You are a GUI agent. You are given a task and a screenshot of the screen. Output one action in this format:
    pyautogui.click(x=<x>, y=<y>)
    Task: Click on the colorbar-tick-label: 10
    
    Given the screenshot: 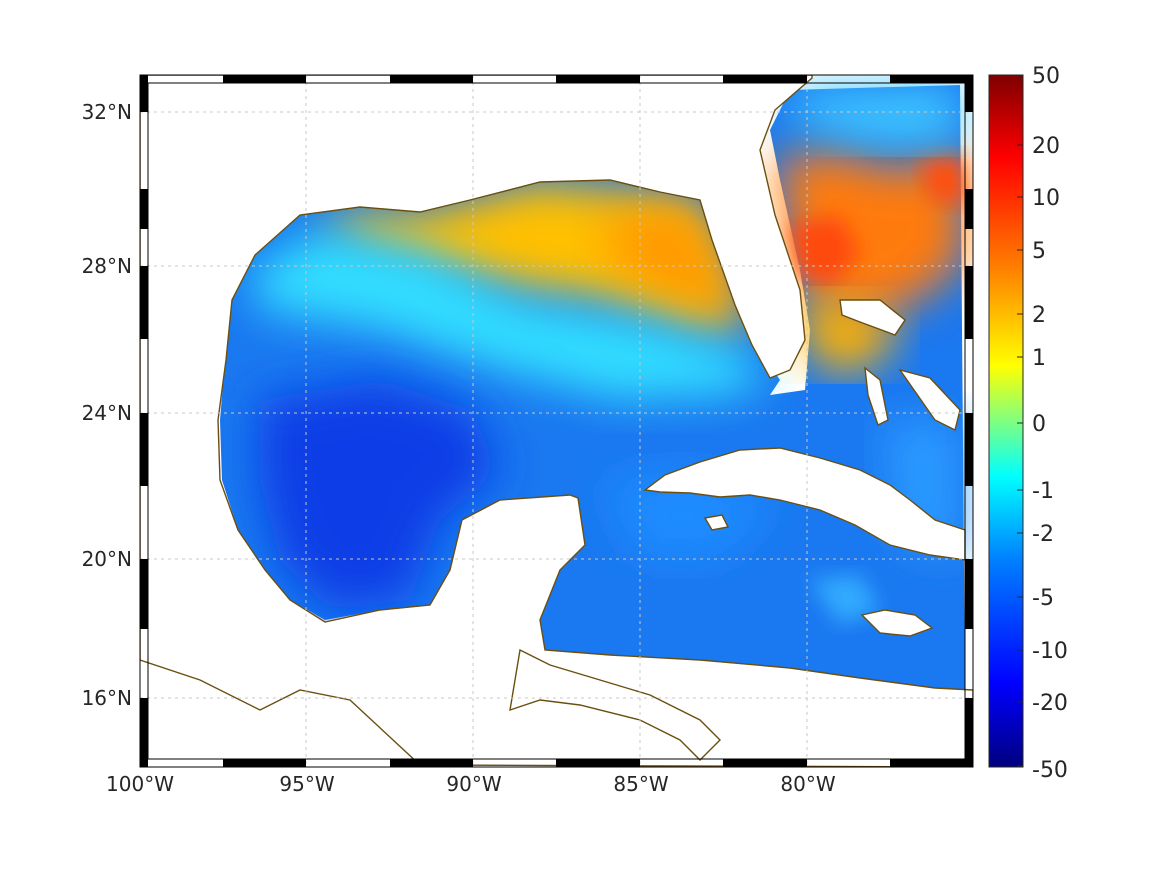 What is the action you would take?
    pyautogui.click(x=1046, y=198)
    